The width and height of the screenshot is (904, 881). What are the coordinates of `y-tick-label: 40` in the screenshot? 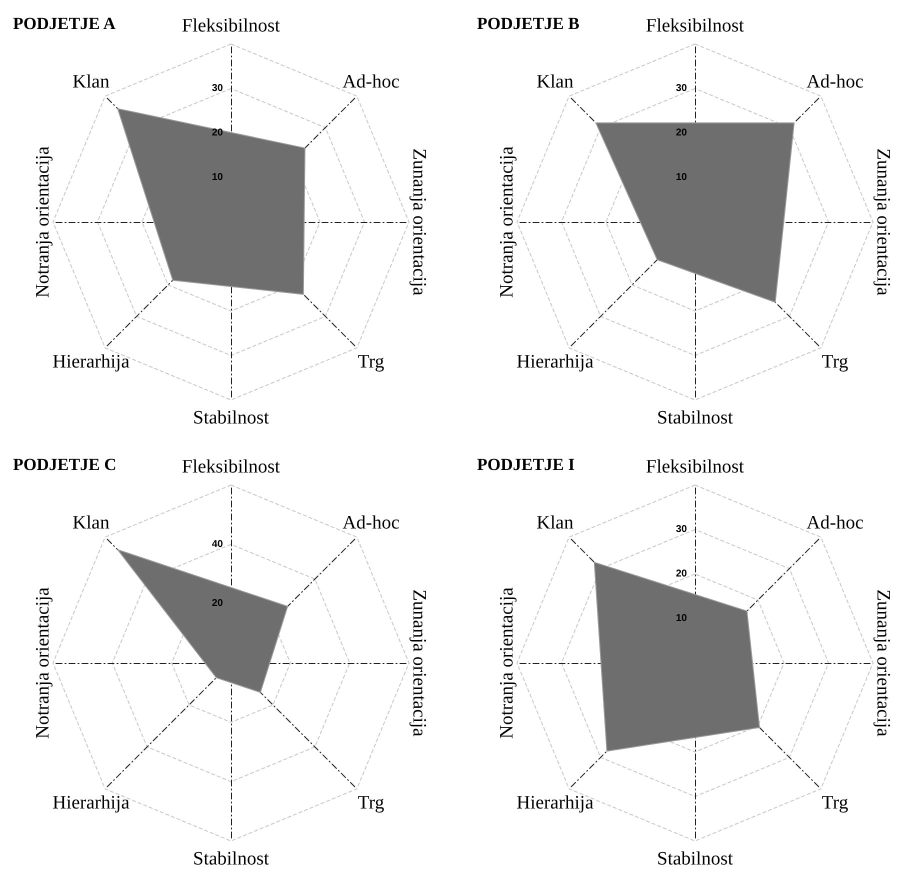 It's located at (218, 544).